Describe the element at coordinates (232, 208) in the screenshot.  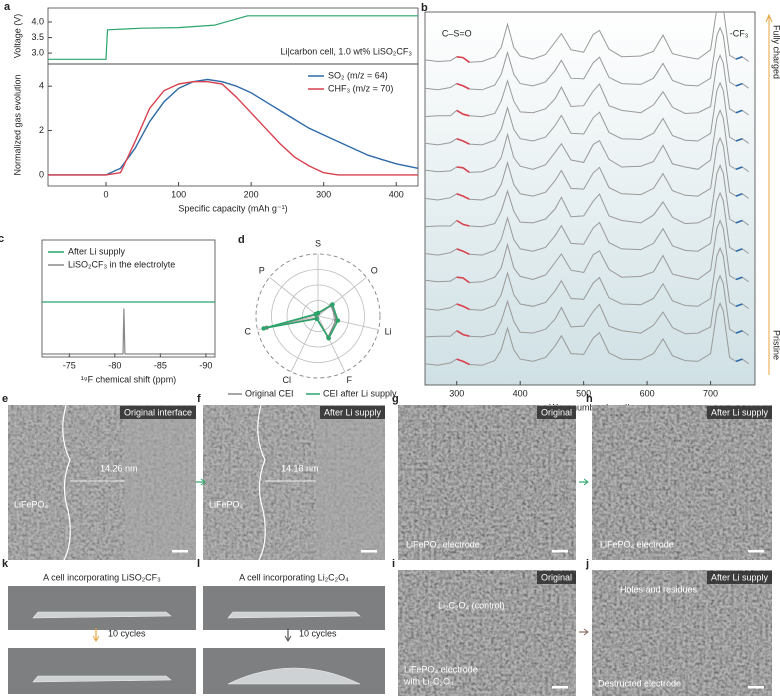
I see `x-axis-label: Specific capacity (mAh g⁻¹)` at that location.